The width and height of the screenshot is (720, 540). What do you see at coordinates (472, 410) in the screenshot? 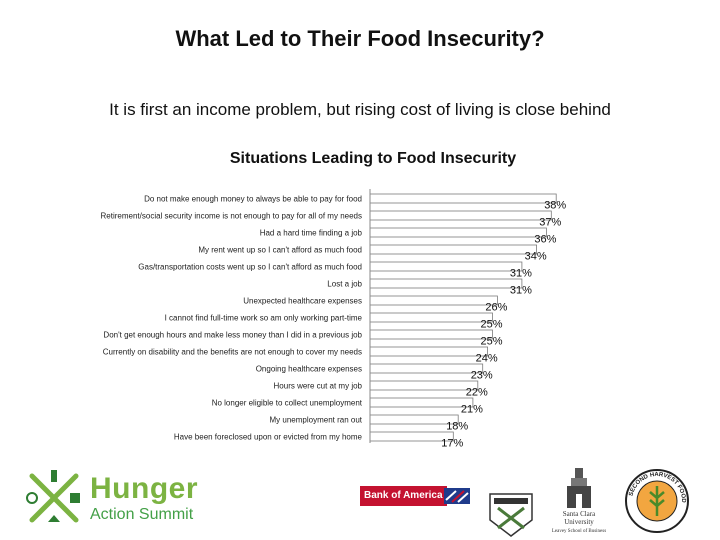
I see `value-label: 21%` at bounding box center [472, 410].